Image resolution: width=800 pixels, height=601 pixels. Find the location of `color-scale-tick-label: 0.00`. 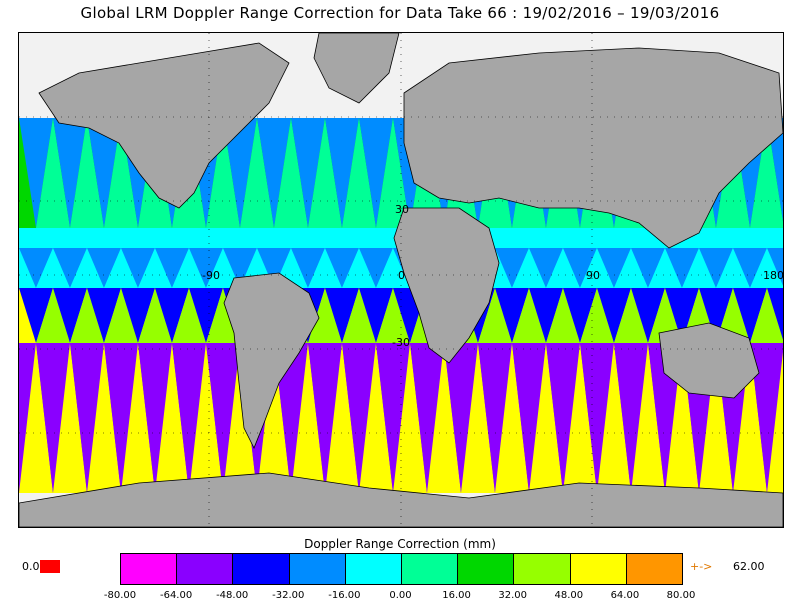

color-scale-tick-label: 0.00 is located at coordinates (400, 595).